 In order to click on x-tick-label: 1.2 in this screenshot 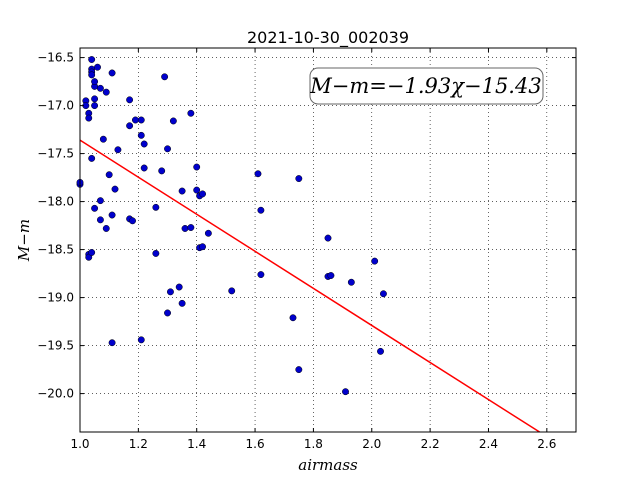, I will do `click(138, 444)`.